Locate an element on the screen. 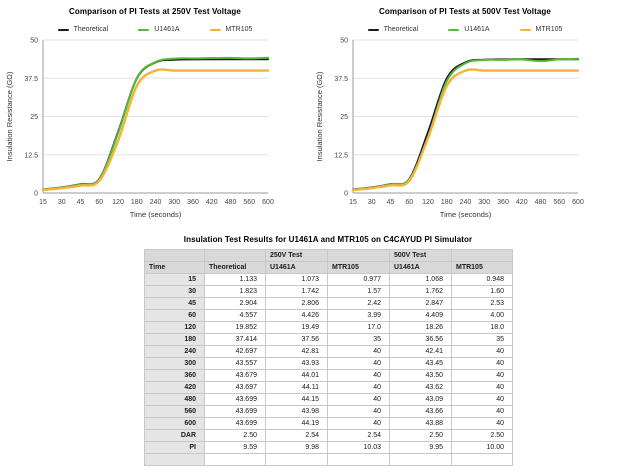  cell-value: 43.66 is located at coordinates (420, 411).